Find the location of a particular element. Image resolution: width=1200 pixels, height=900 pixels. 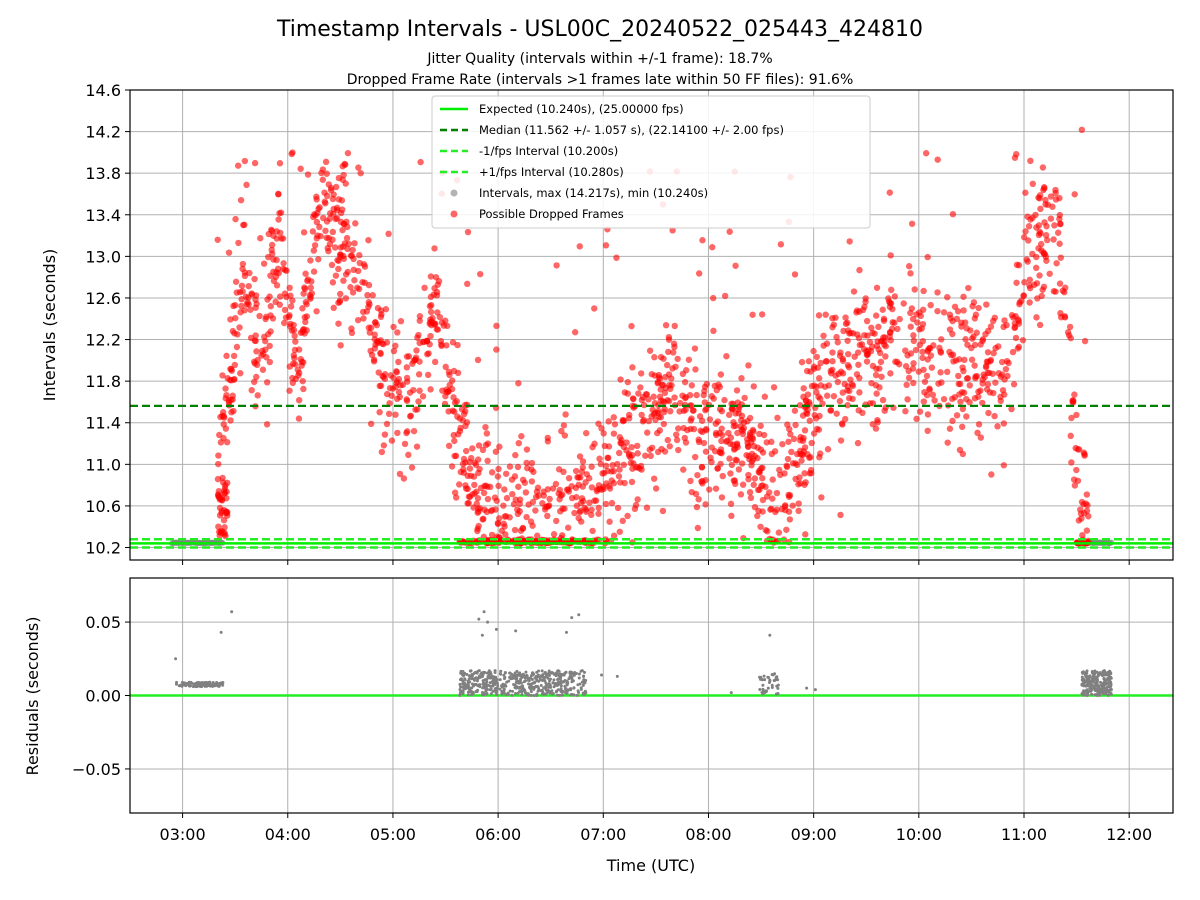

intervals-y-tick-label: 13.4 is located at coordinates (103, 215).